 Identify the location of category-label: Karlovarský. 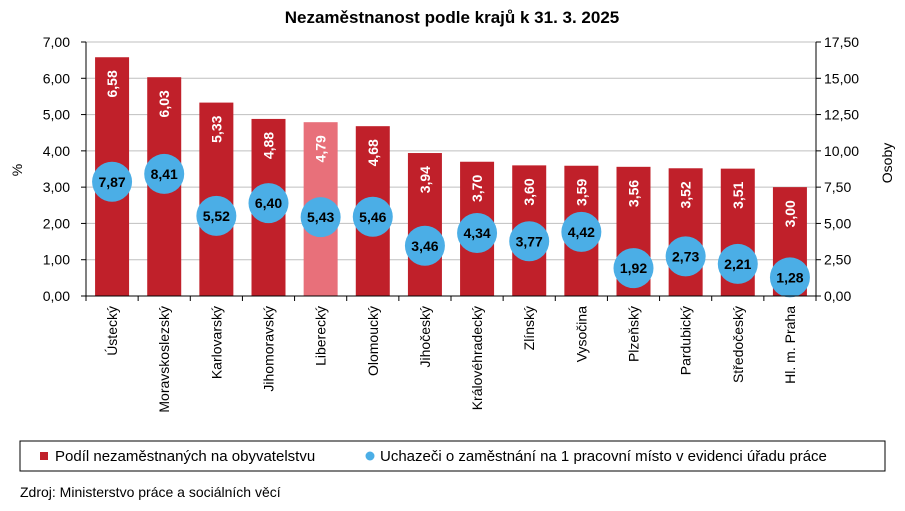
(216, 342).